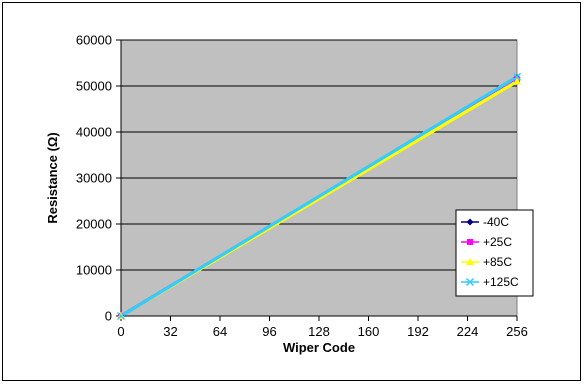 The width and height of the screenshot is (585, 385). I want to click on x-axis-title: Wiper Code, so click(319, 347).